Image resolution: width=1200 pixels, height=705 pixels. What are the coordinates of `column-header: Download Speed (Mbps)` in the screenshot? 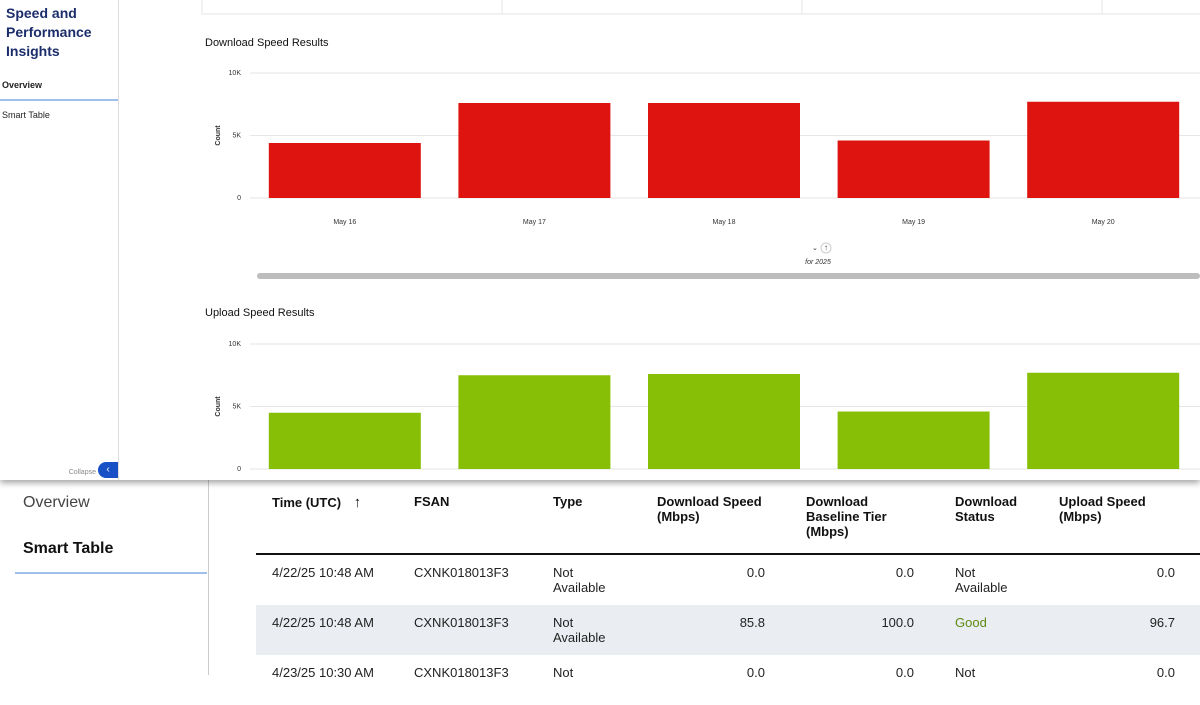 It's located at (715, 517).